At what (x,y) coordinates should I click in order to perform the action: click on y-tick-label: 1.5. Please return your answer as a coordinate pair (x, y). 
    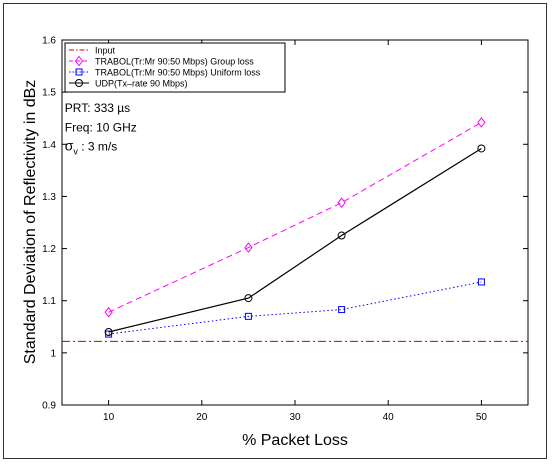
    Looking at the image, I should click on (49, 93).